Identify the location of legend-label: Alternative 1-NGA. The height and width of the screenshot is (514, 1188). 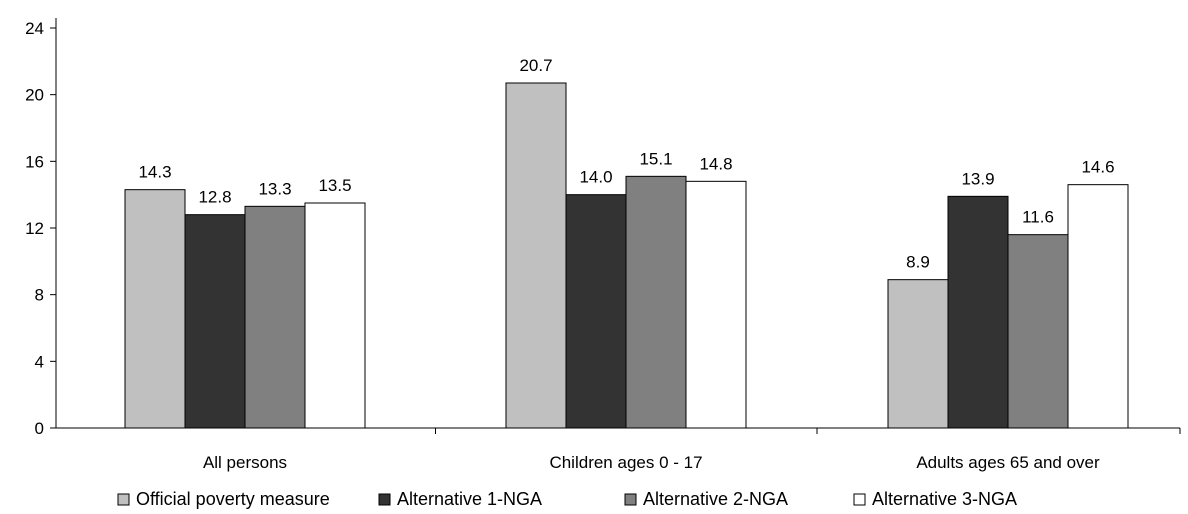
(469, 499).